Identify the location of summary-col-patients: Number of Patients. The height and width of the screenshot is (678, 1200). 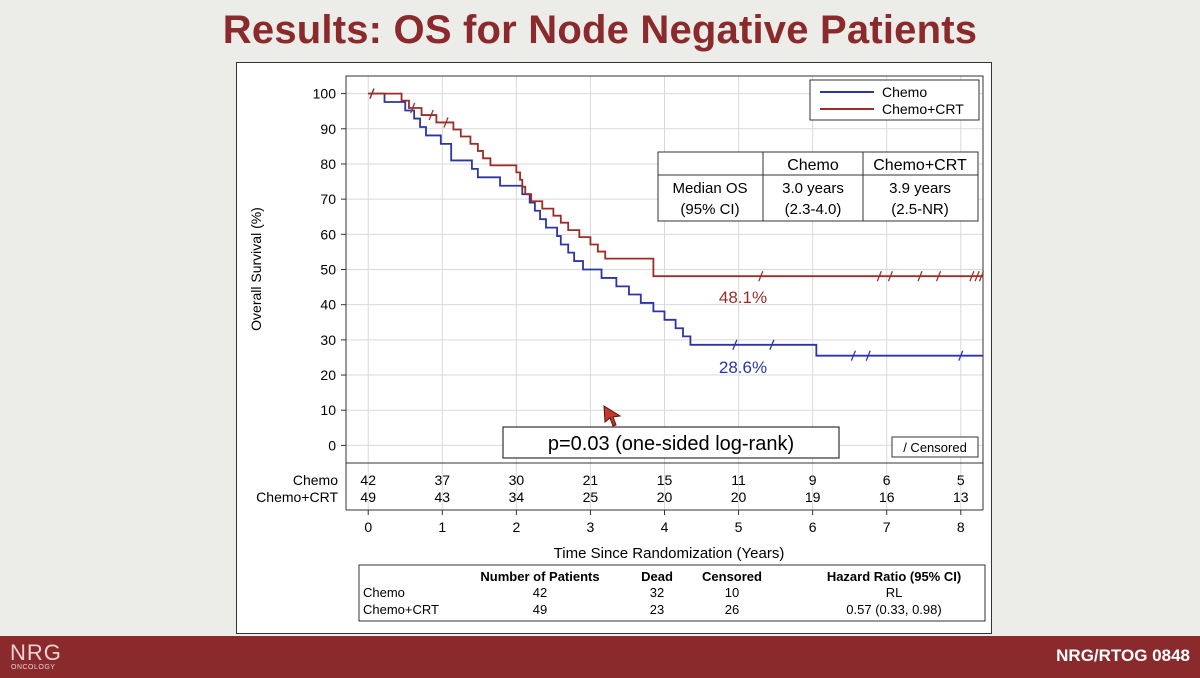
(539, 576).